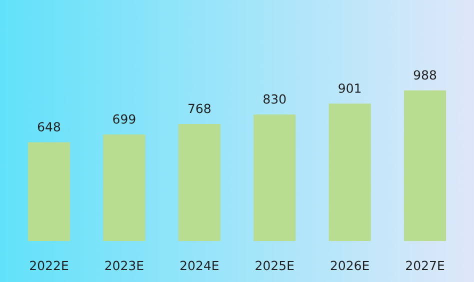 Image resolution: width=474 pixels, height=282 pixels. I want to click on data-label: 768, so click(199, 109).